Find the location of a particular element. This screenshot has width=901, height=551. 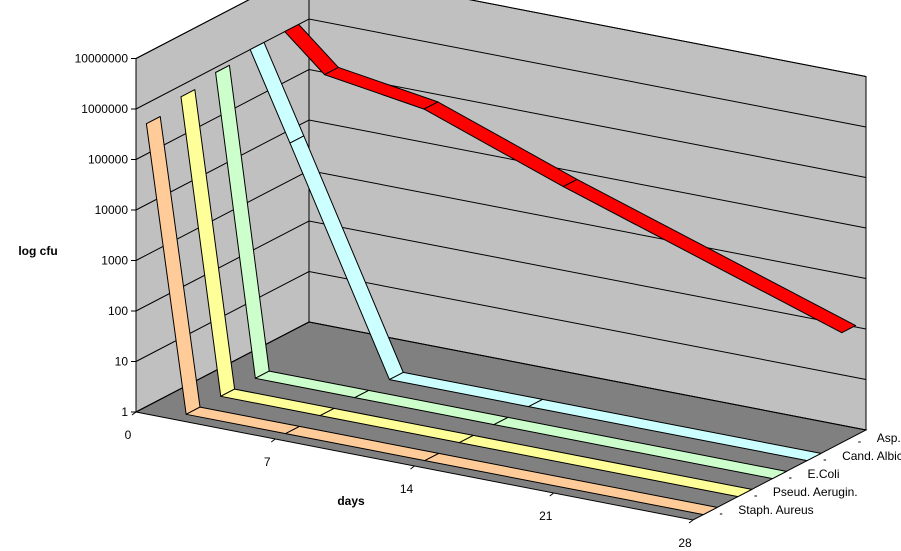

gridline is located at coordinates (501, 38).